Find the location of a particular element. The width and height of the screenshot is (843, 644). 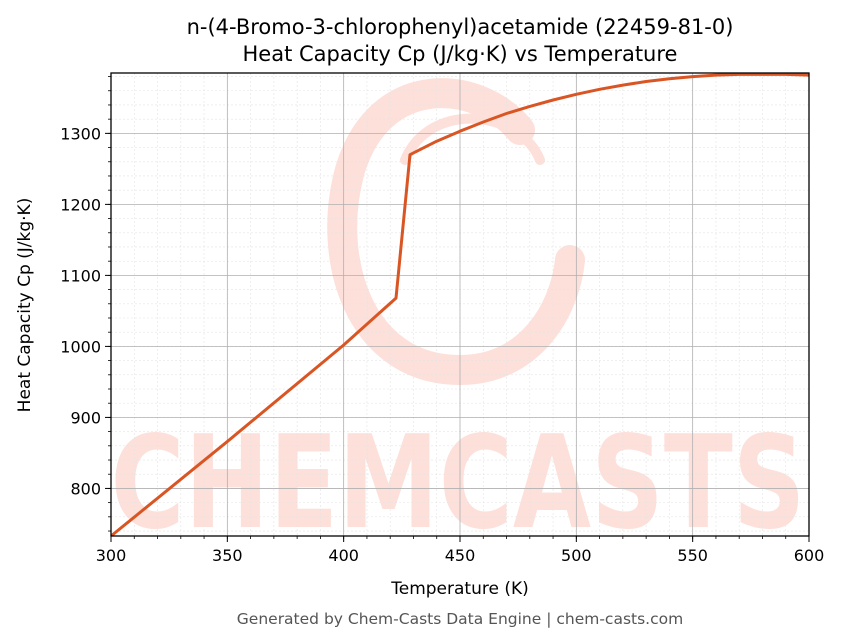

x-axis: 300 350 400 450 500 550 600 is located at coordinates (460, 550).